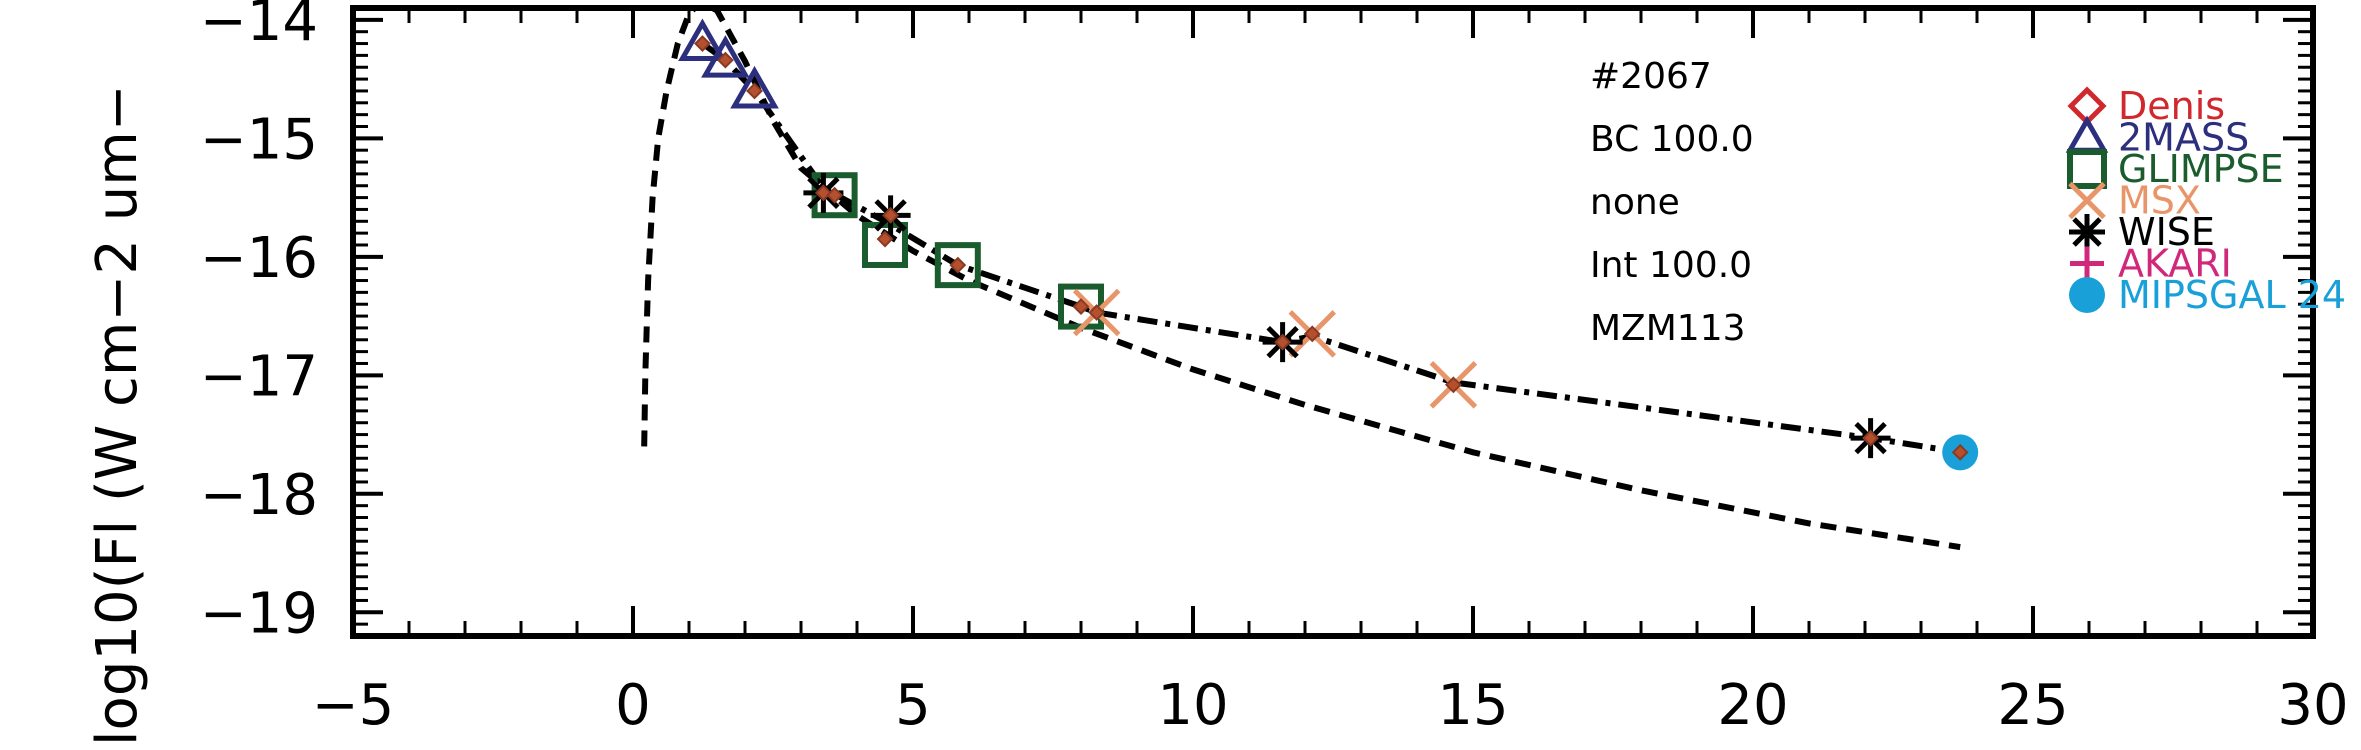 The image size is (2361, 750). Describe the element at coordinates (353, 705) in the screenshot. I see `x-tick-label: −5` at that location.